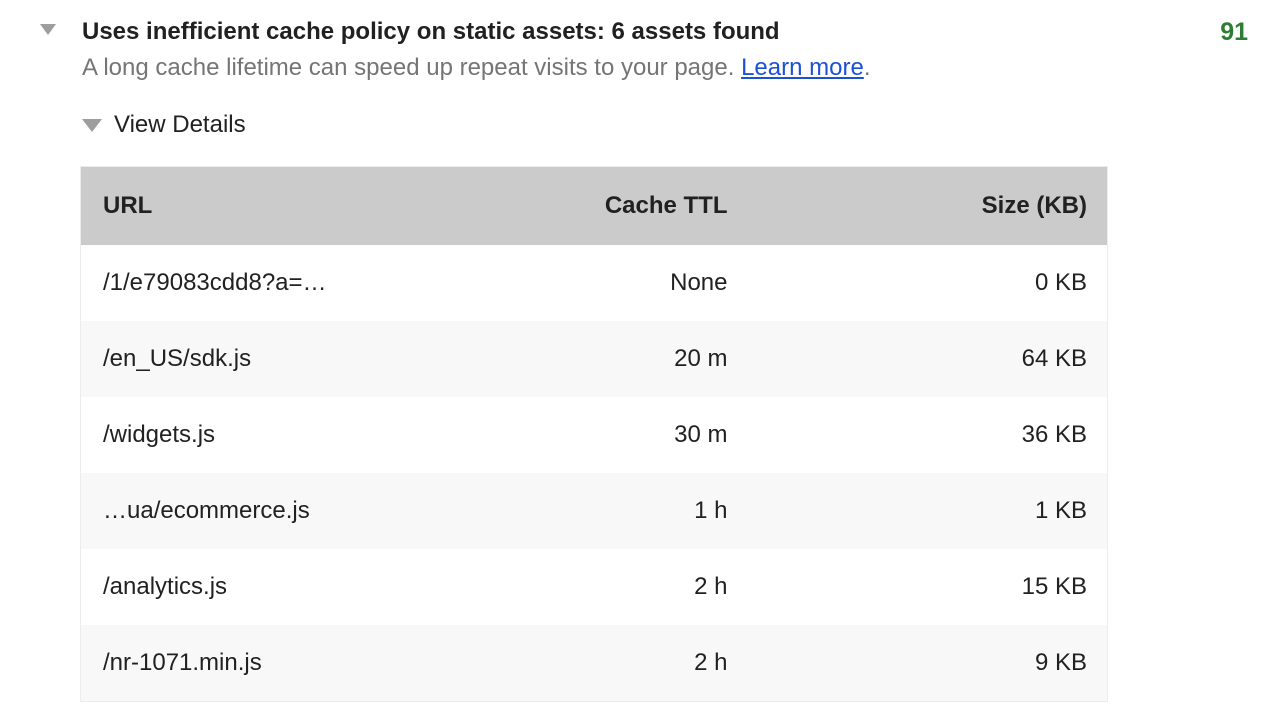  What do you see at coordinates (594, 283) in the screenshot?
I see `table-row: /1/e79083cdd8?a=… None 0 KB` at bounding box center [594, 283].